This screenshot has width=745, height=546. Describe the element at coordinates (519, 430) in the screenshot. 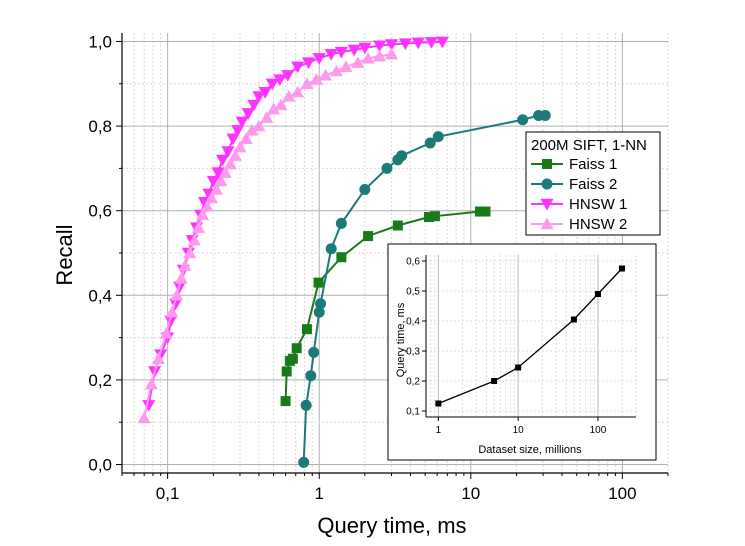

I see `inset-x-tick-label: 10` at that location.